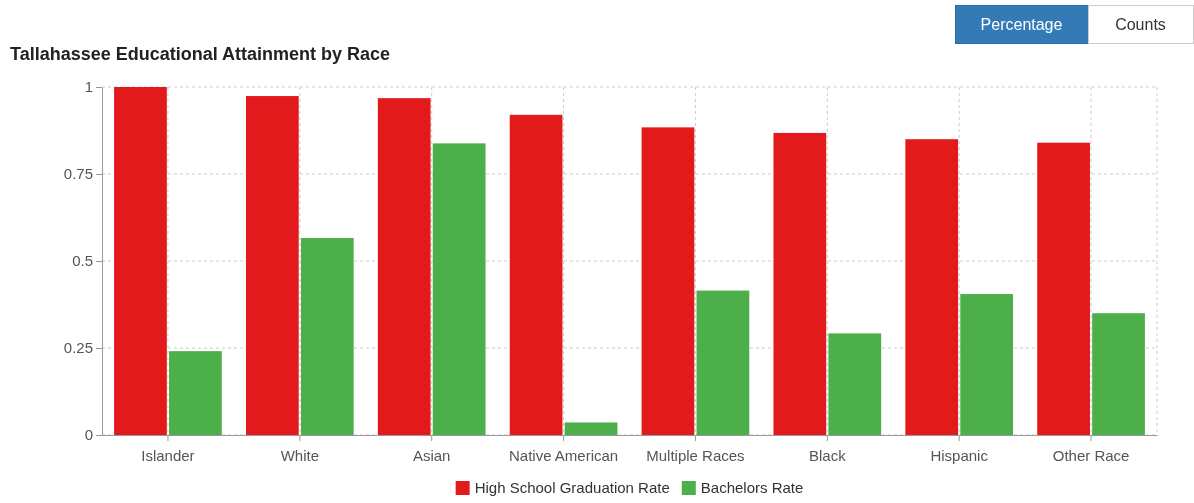 This screenshot has width=1194, height=503. What do you see at coordinates (168, 455) in the screenshot?
I see `x-tick-label: Islander` at bounding box center [168, 455].